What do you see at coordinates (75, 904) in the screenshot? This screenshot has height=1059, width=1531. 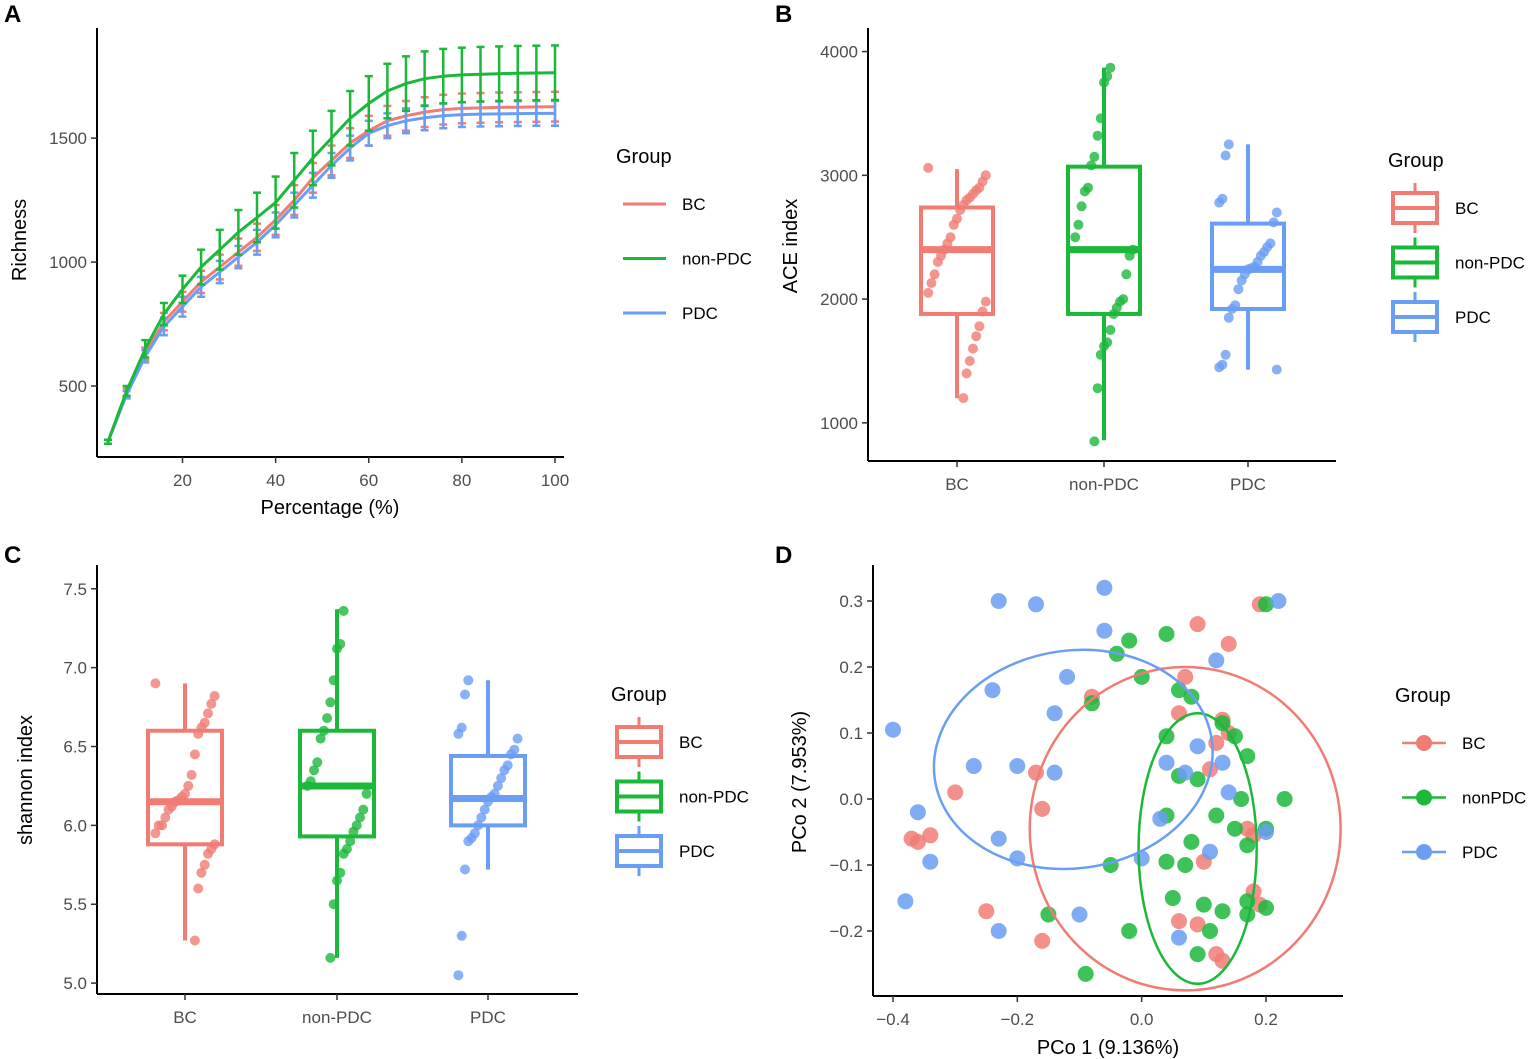 I see `panel-c-y-tick-label: 5.5` at bounding box center [75, 904].